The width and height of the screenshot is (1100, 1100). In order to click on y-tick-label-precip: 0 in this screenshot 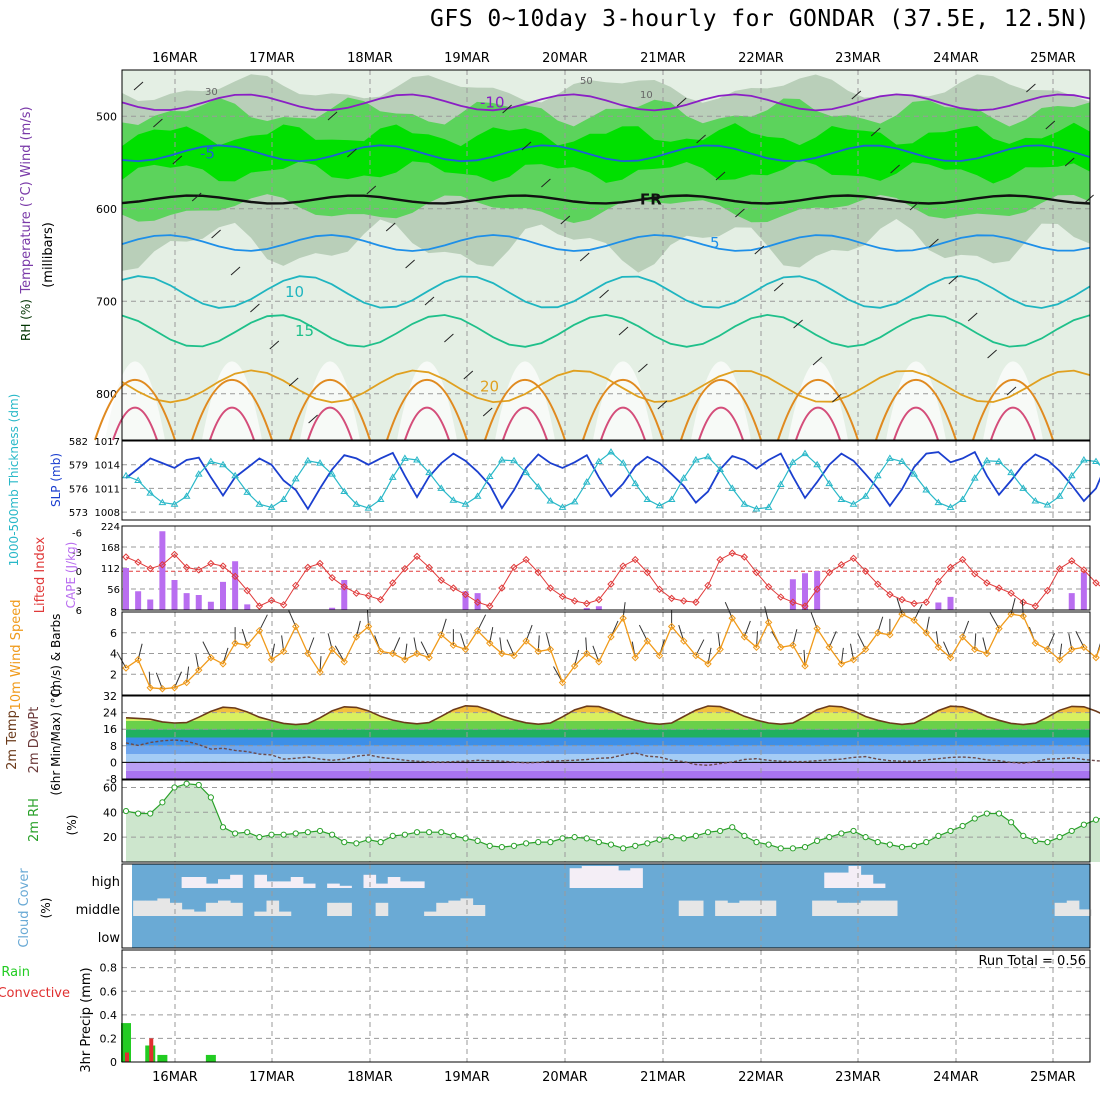, I will do `click(113, 1062)`.